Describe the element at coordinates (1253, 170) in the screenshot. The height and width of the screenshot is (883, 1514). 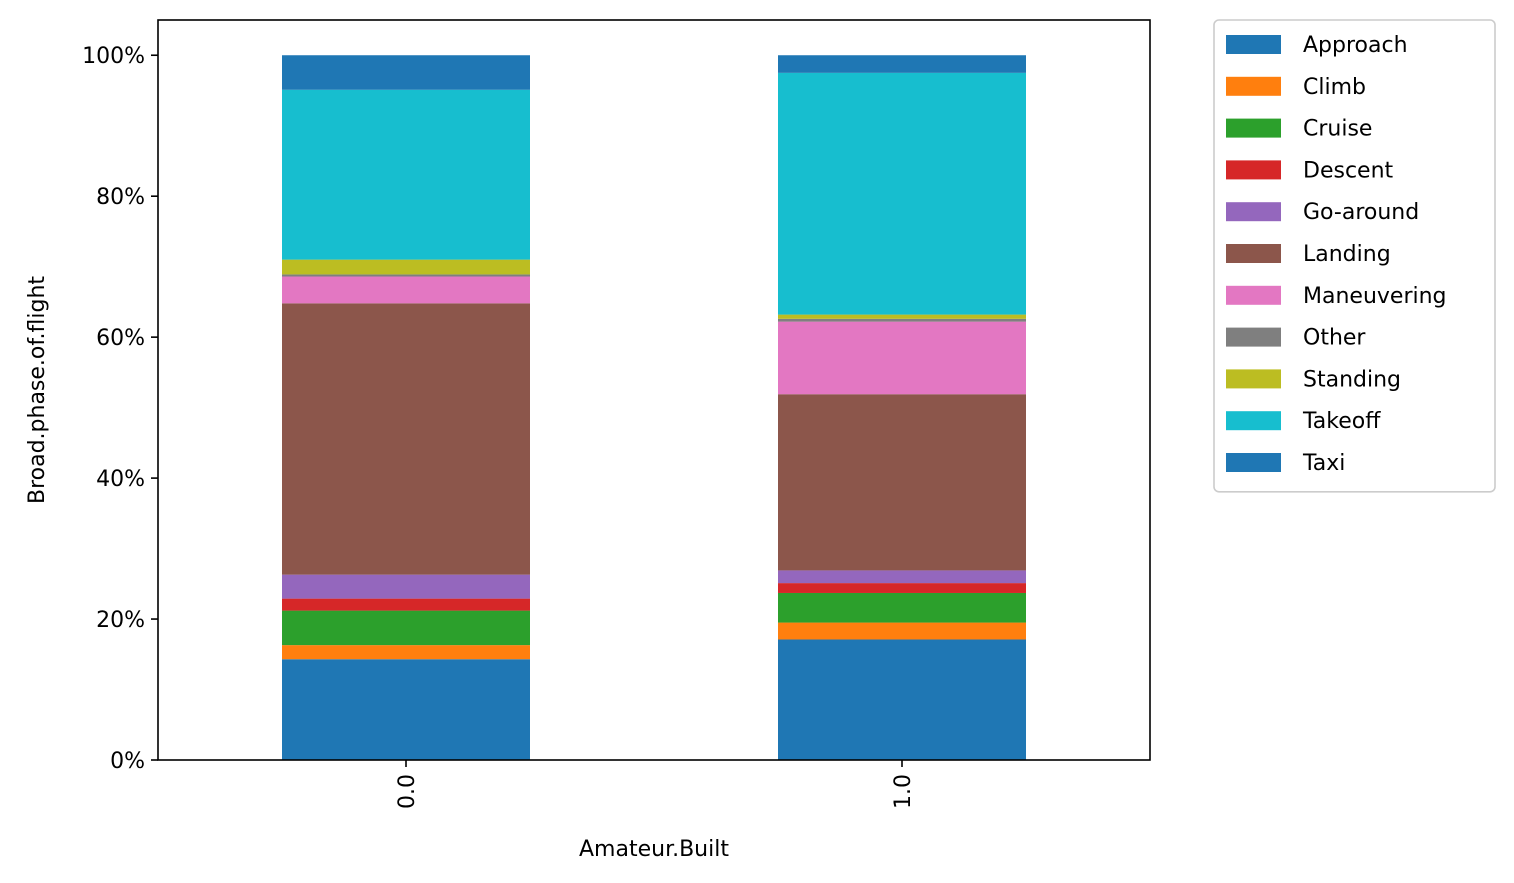
I see `legend-swatch-descent` at that location.